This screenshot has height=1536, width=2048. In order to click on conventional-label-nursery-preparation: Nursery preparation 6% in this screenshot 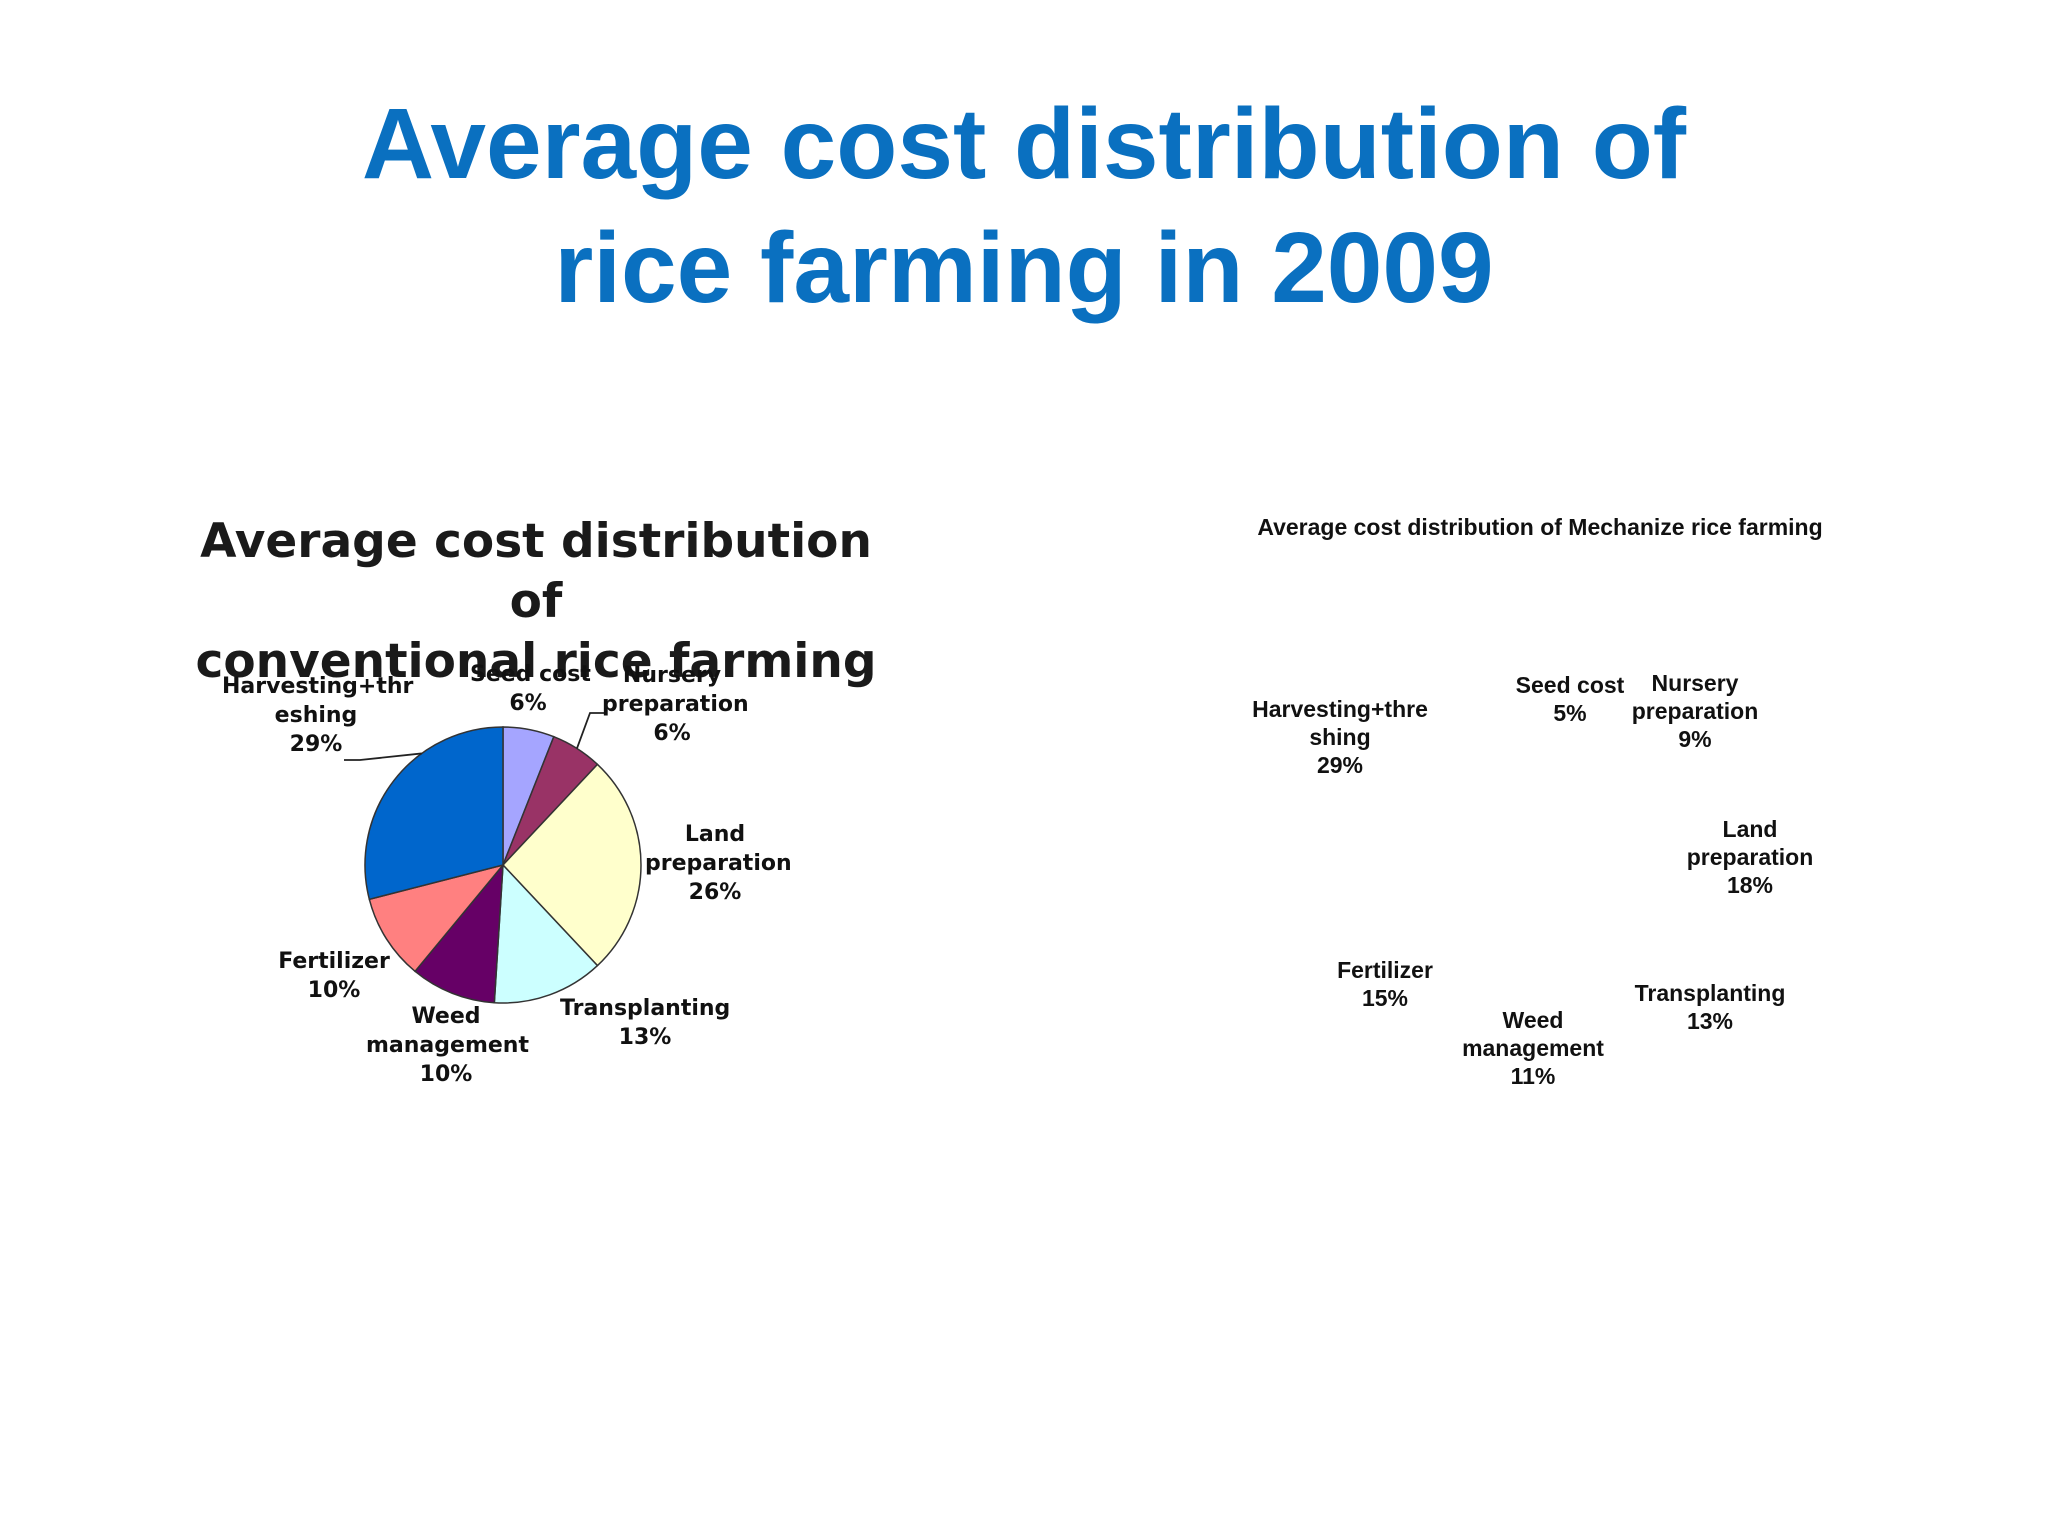, I will do `click(675, 704)`.